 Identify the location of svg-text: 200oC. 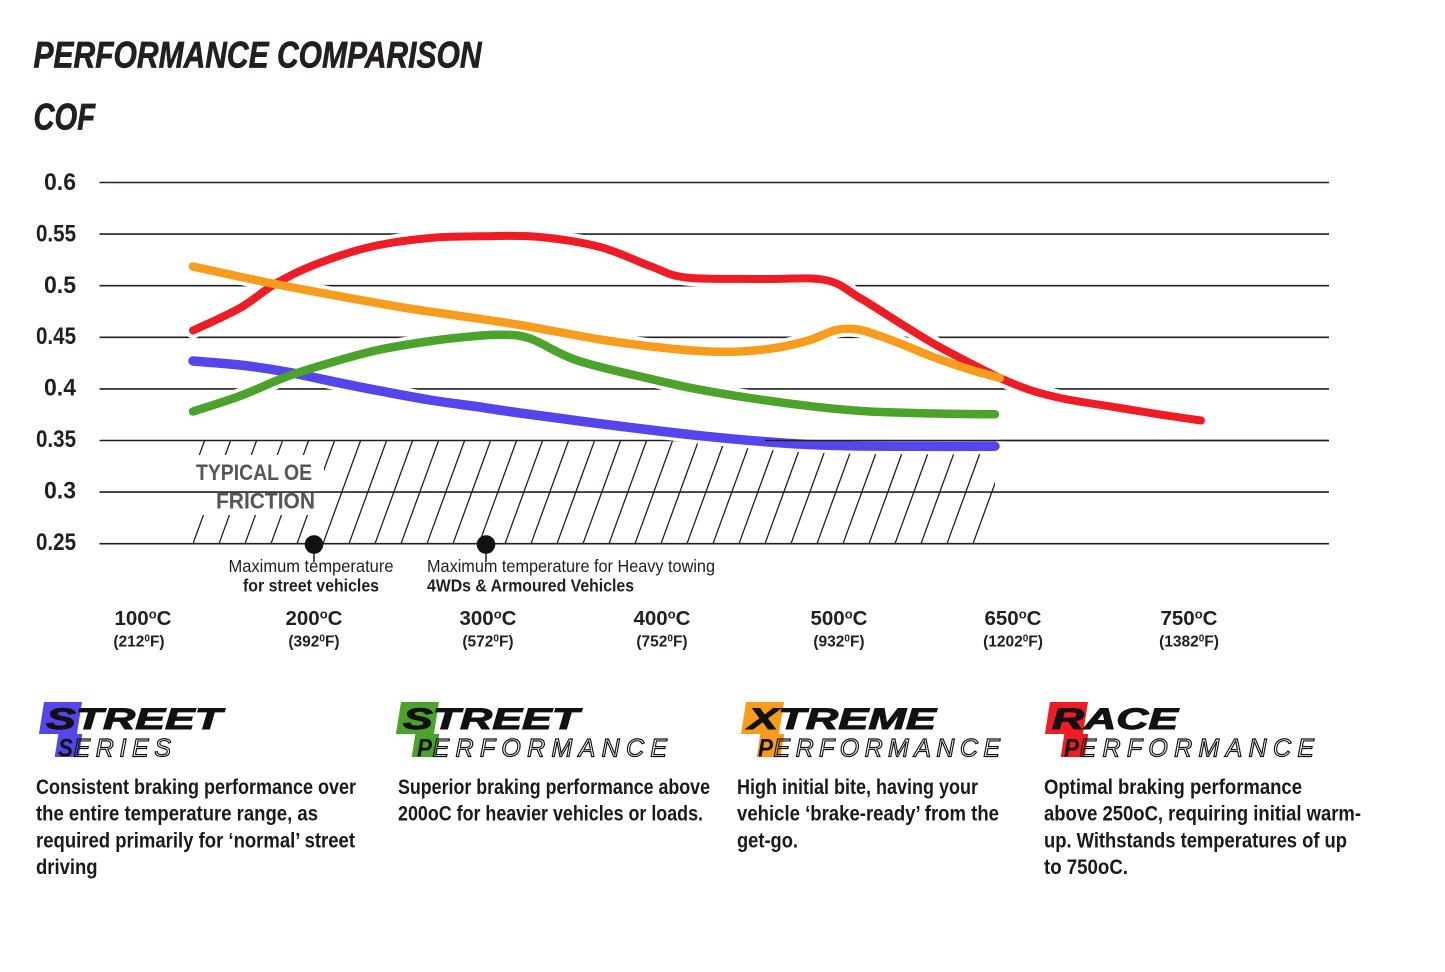
(314, 619).